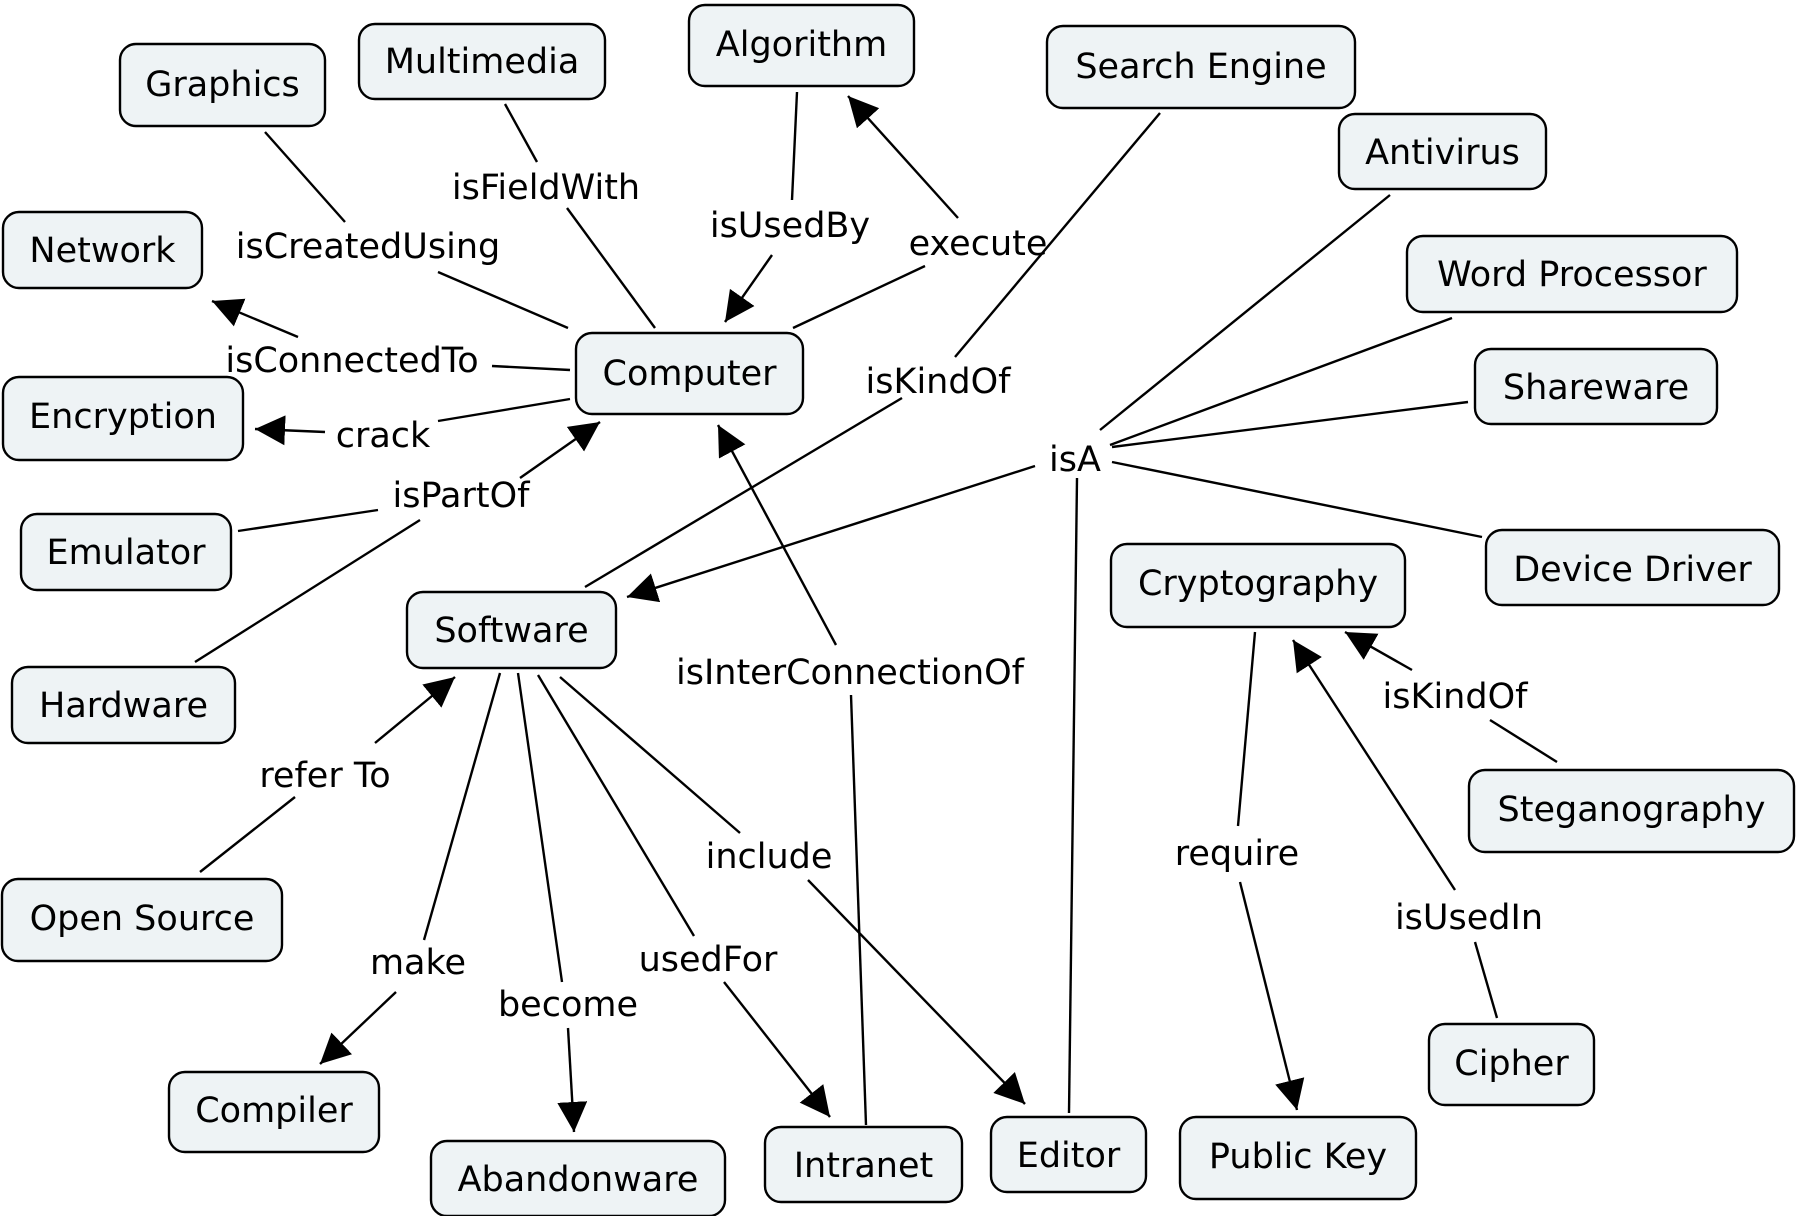 The width and height of the screenshot is (1796, 1216). Describe the element at coordinates (102, 250) in the screenshot. I see `node-network: Network` at that location.